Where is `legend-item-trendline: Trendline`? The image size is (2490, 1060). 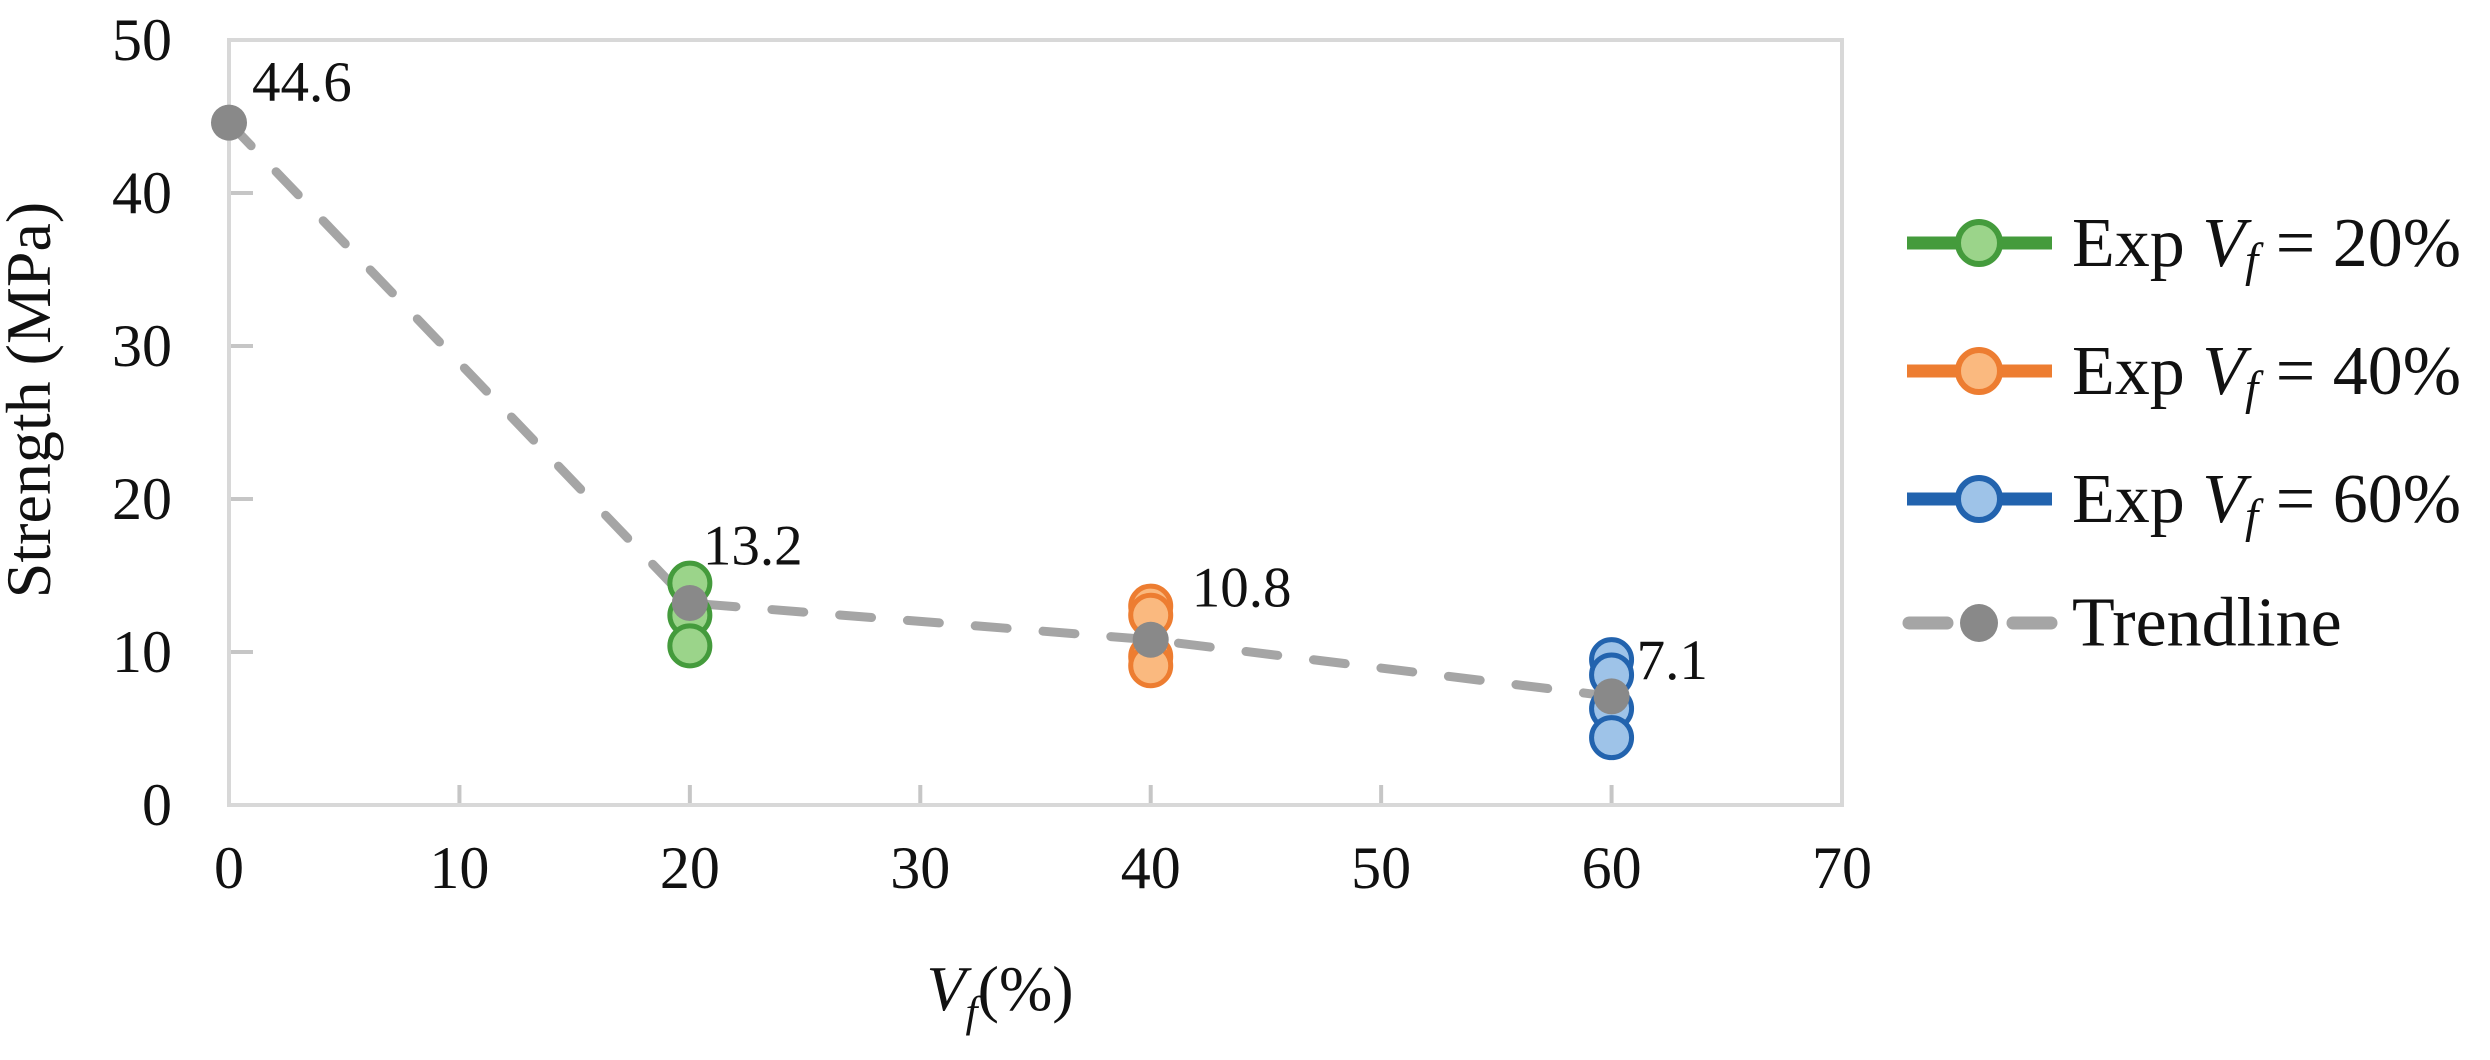 legend-item-trendline: Trendline is located at coordinates (2122, 623).